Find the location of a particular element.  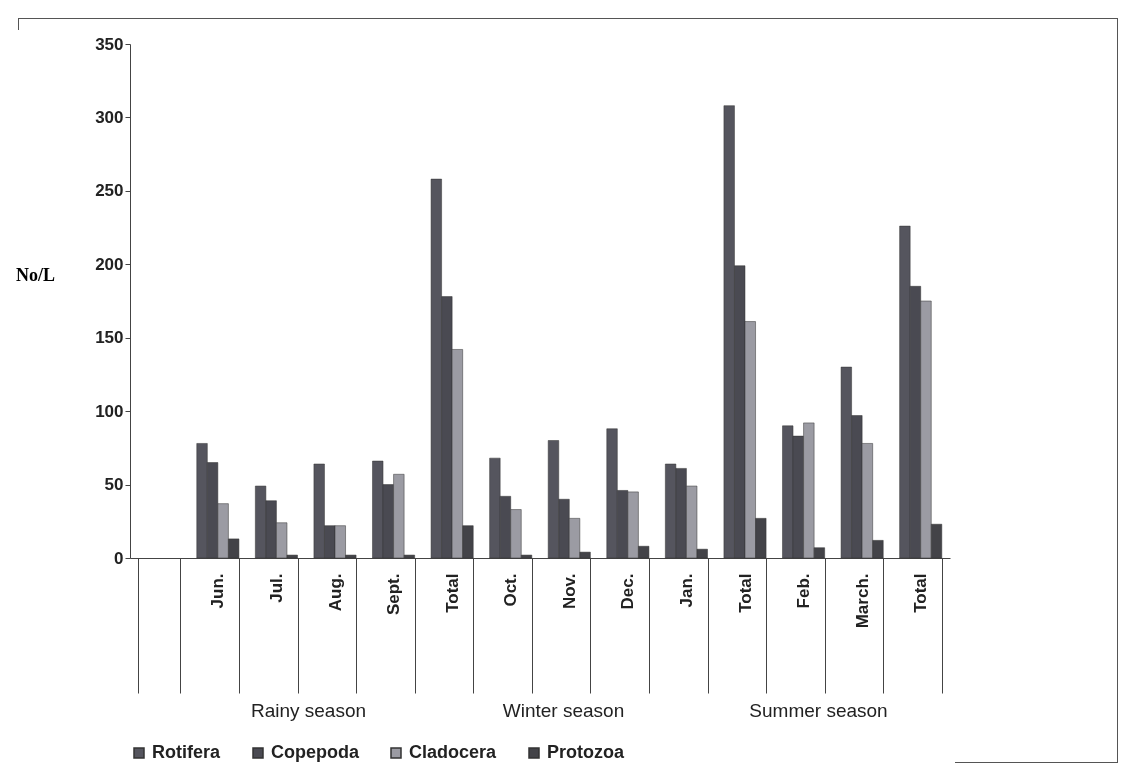

y-axis-title: No/L is located at coordinates (35, 274).